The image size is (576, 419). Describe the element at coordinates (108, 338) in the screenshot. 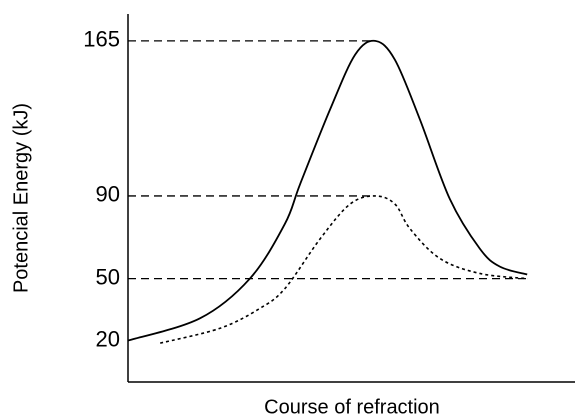

I see `y-tick-label: 20` at that location.